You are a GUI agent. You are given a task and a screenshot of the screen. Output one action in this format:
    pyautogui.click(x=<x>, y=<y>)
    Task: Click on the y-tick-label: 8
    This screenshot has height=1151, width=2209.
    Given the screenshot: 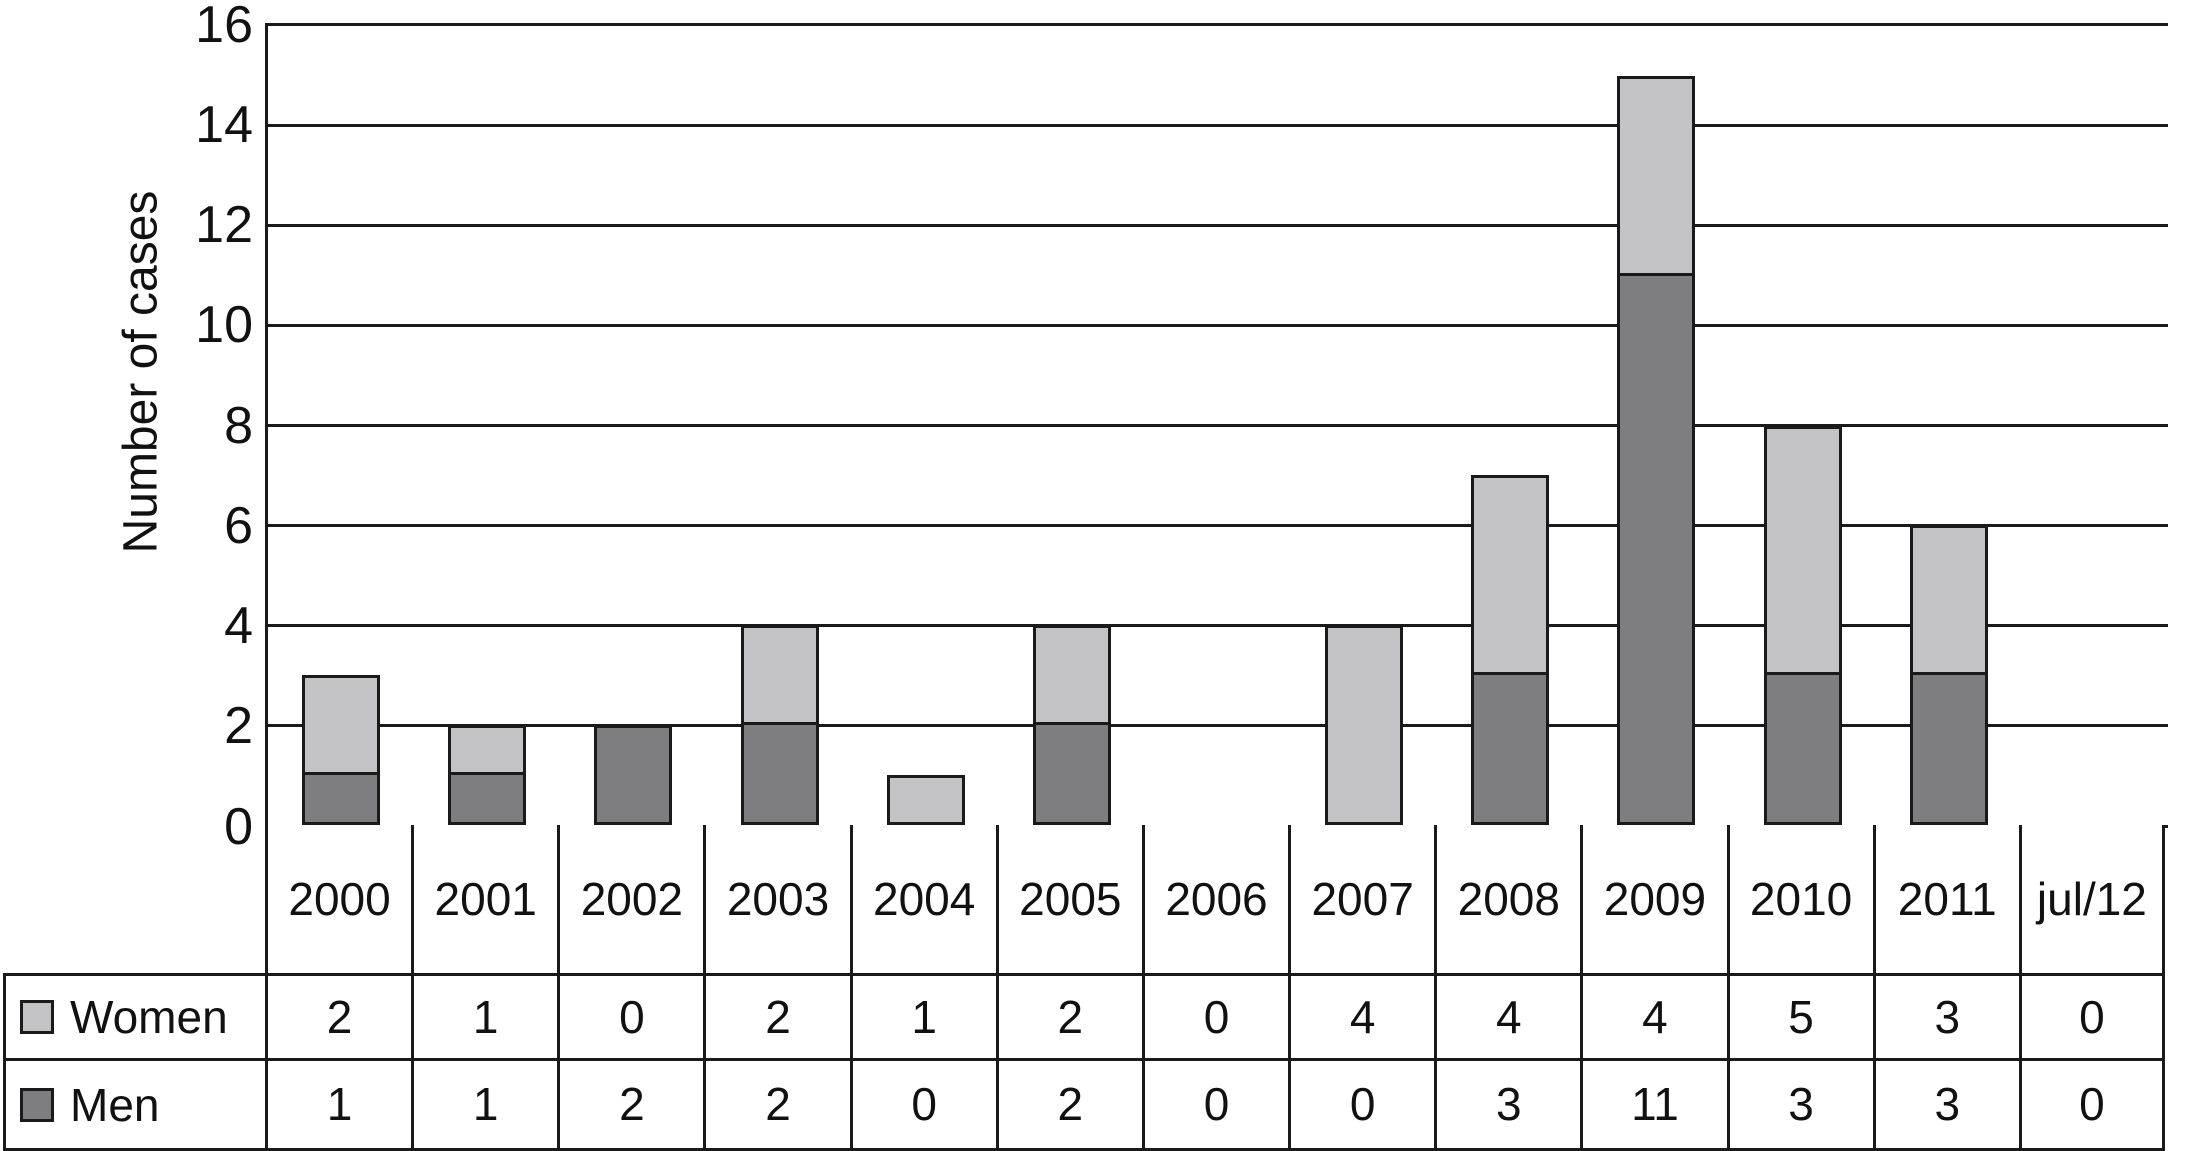 What is the action you would take?
    pyautogui.click(x=238, y=425)
    